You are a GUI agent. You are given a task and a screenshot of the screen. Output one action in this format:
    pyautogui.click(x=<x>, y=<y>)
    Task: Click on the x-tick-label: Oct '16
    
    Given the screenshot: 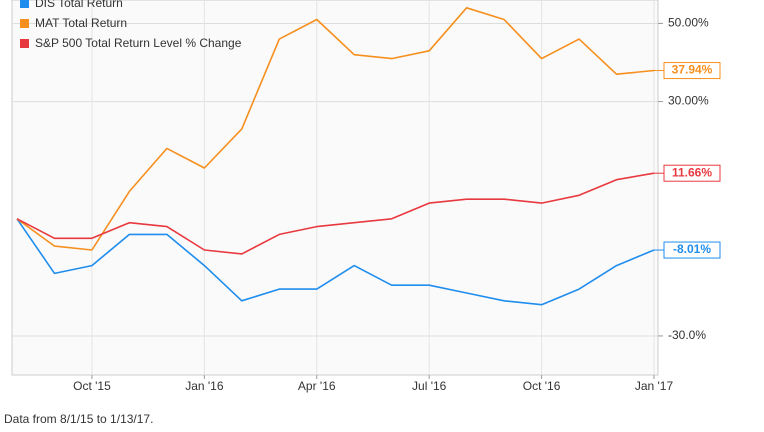 What is the action you would take?
    pyautogui.click(x=542, y=386)
    